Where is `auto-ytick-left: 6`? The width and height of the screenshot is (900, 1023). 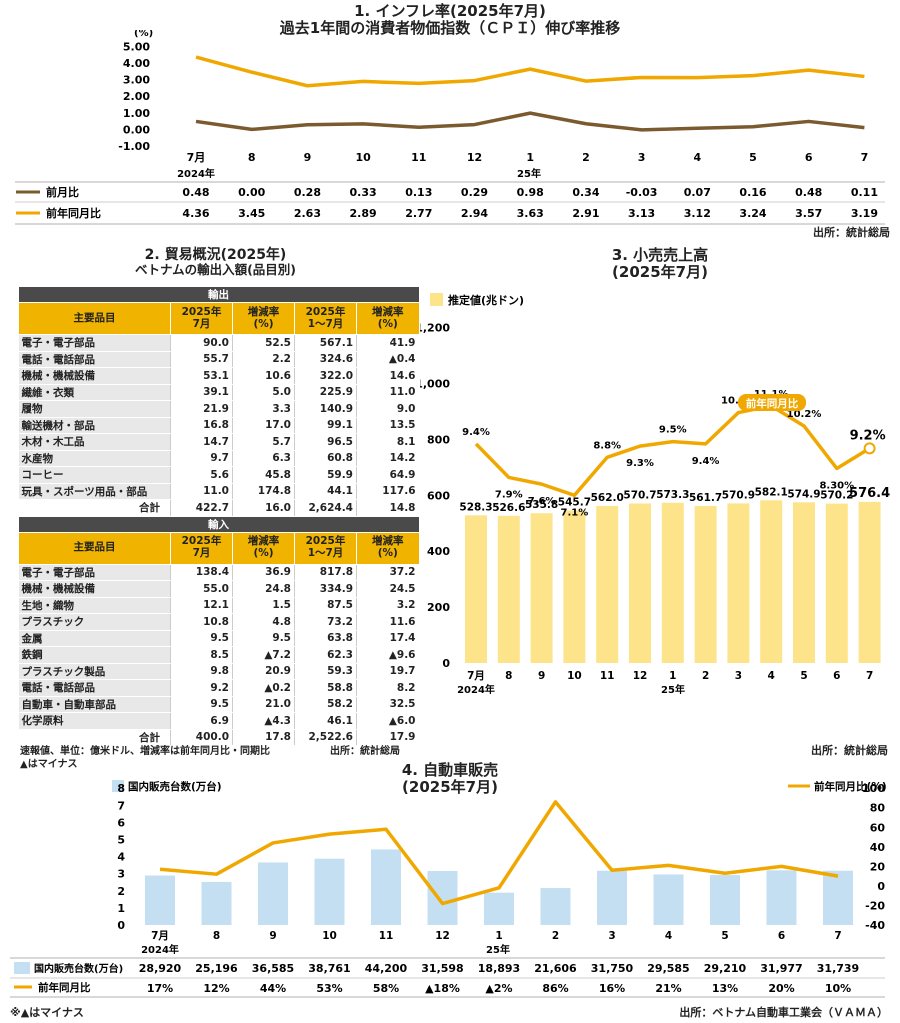 auto-ytick-left: 6 is located at coordinates (121, 822).